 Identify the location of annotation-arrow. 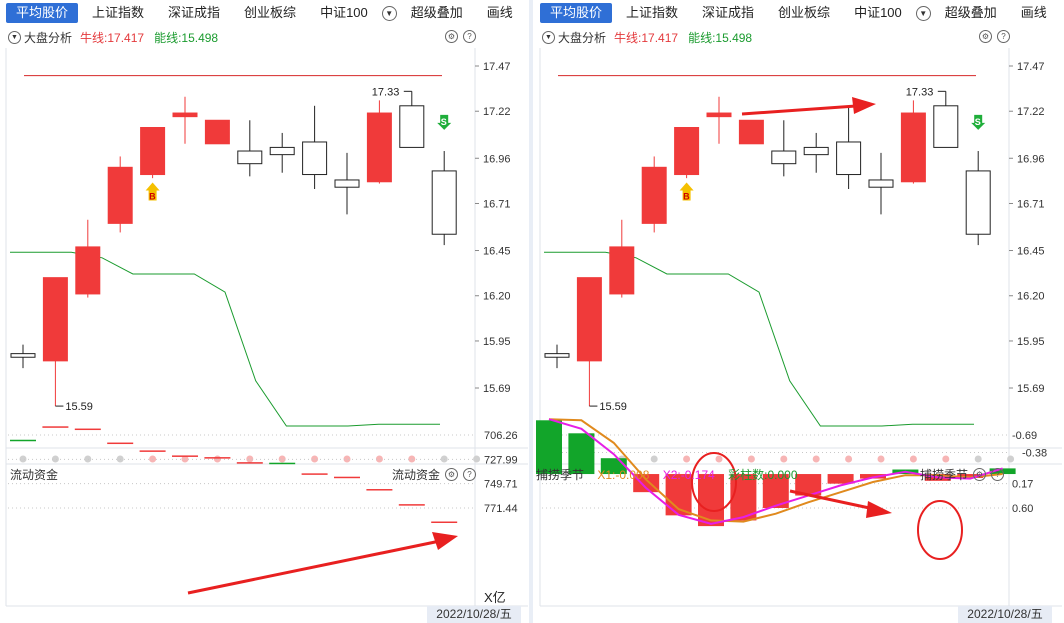
(799, 110).